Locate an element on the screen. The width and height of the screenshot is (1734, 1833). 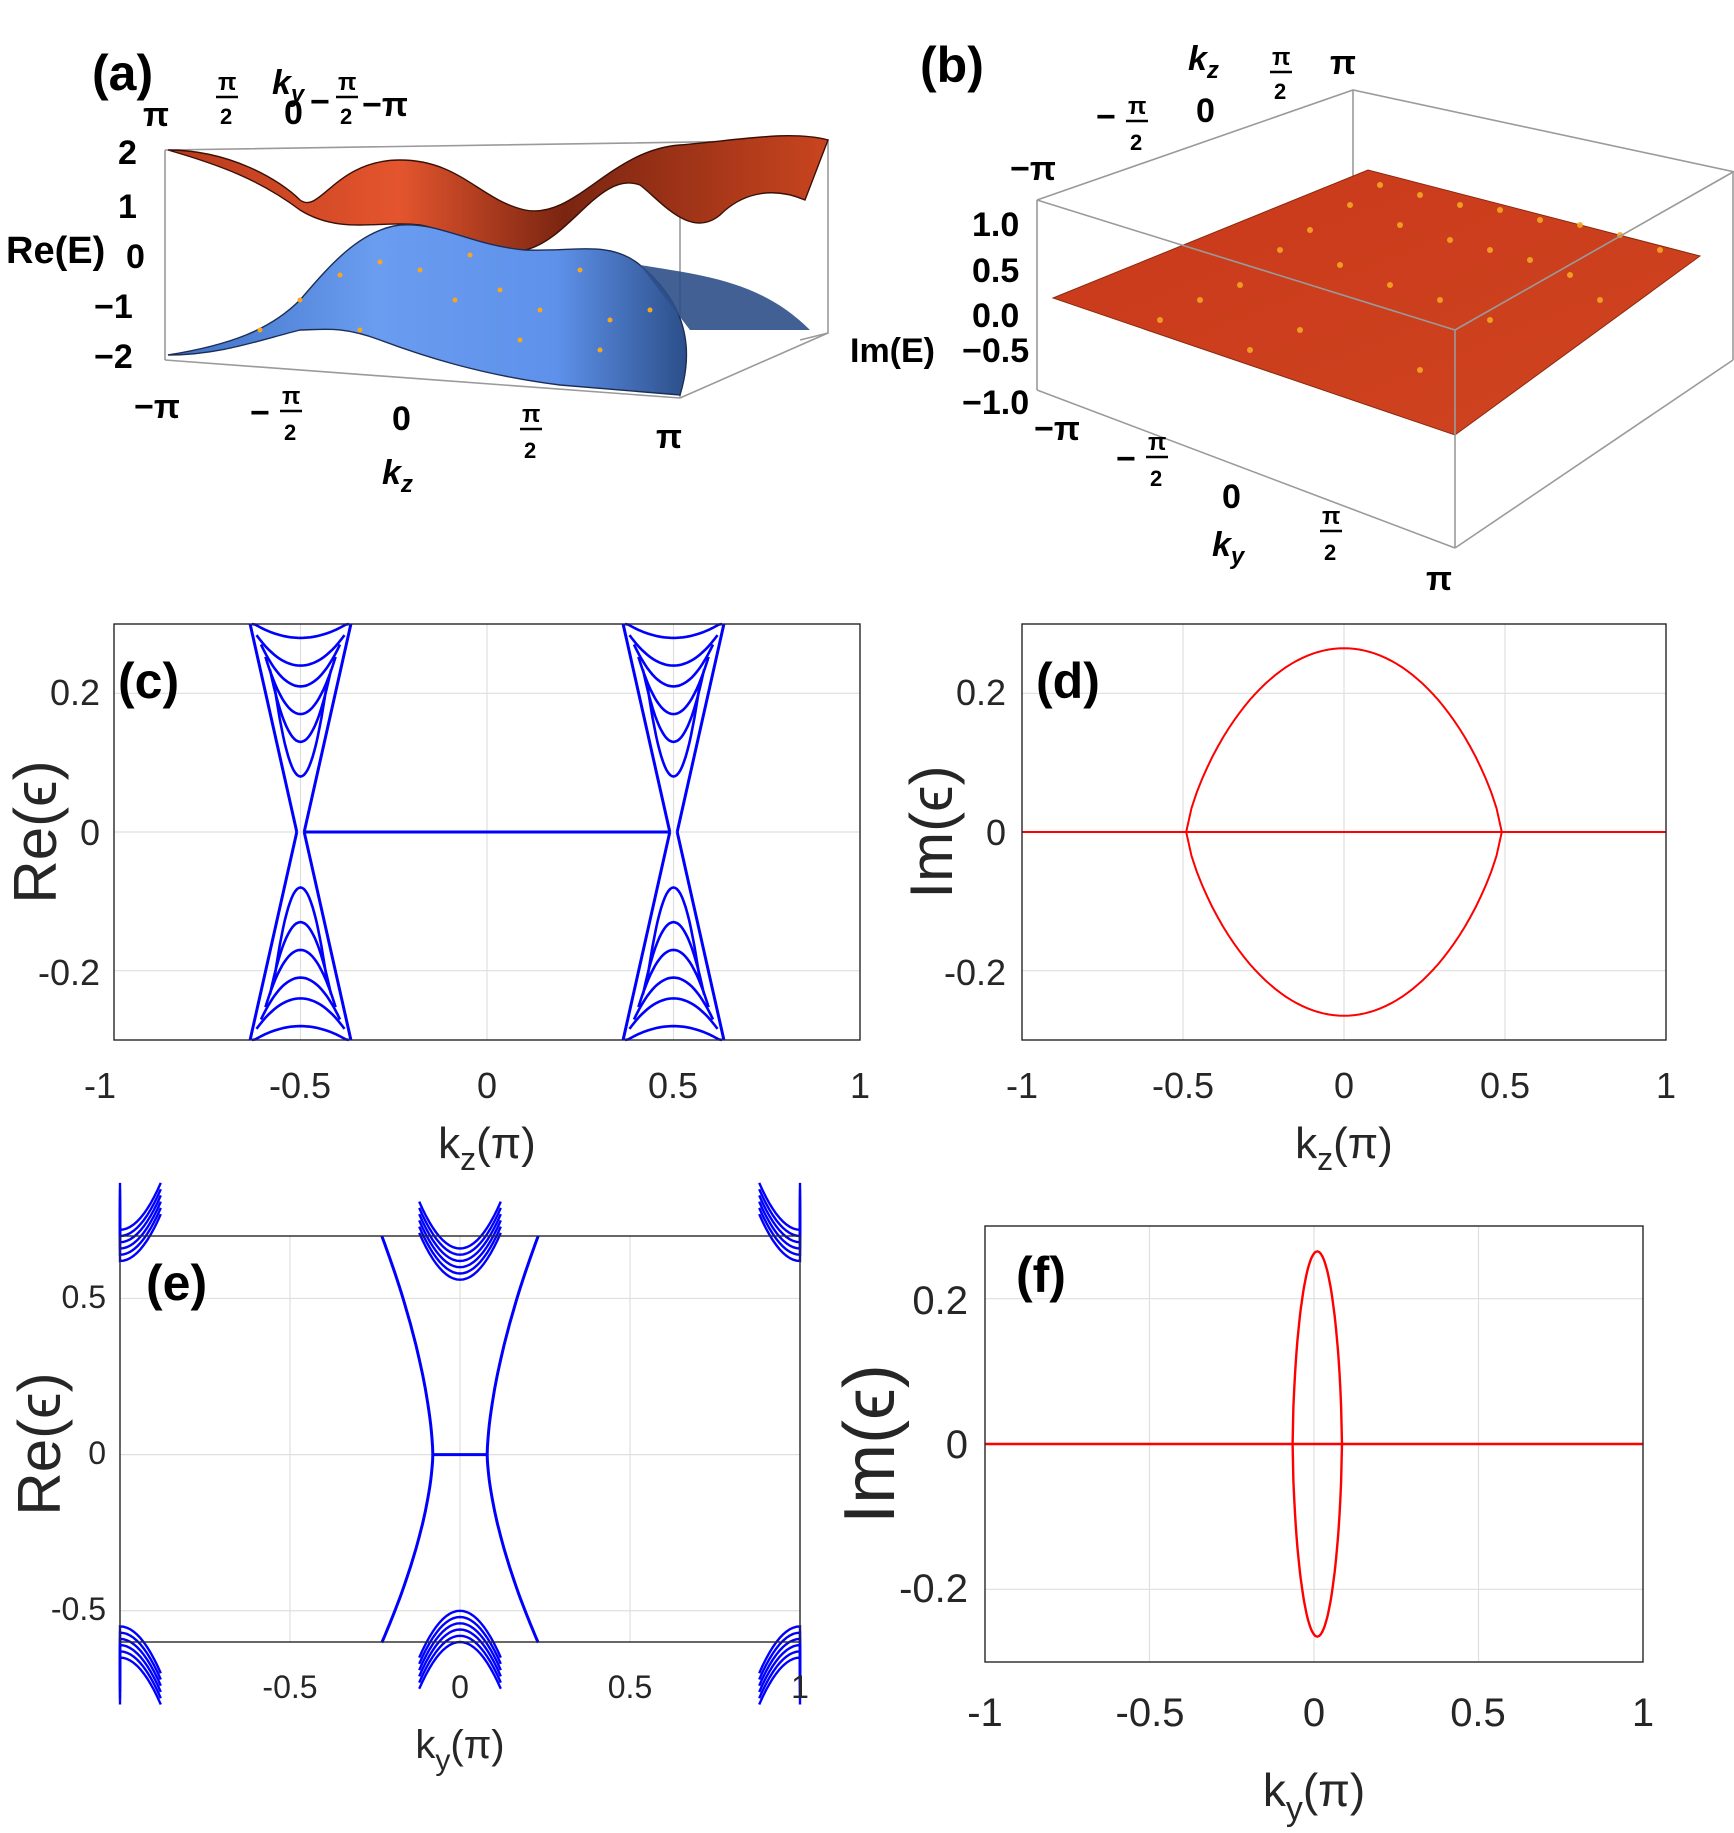
d-xtick-0: 0 is located at coordinates (1344, 1085).